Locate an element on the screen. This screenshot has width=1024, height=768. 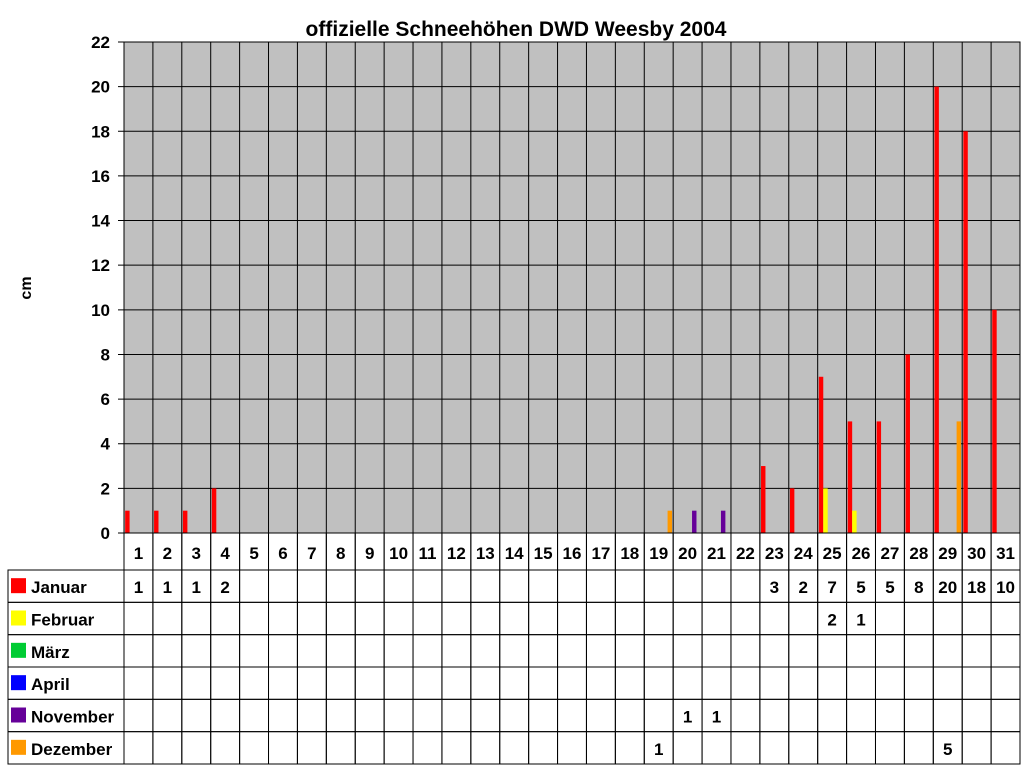
y-tick-label: 10 is located at coordinates (100, 310).